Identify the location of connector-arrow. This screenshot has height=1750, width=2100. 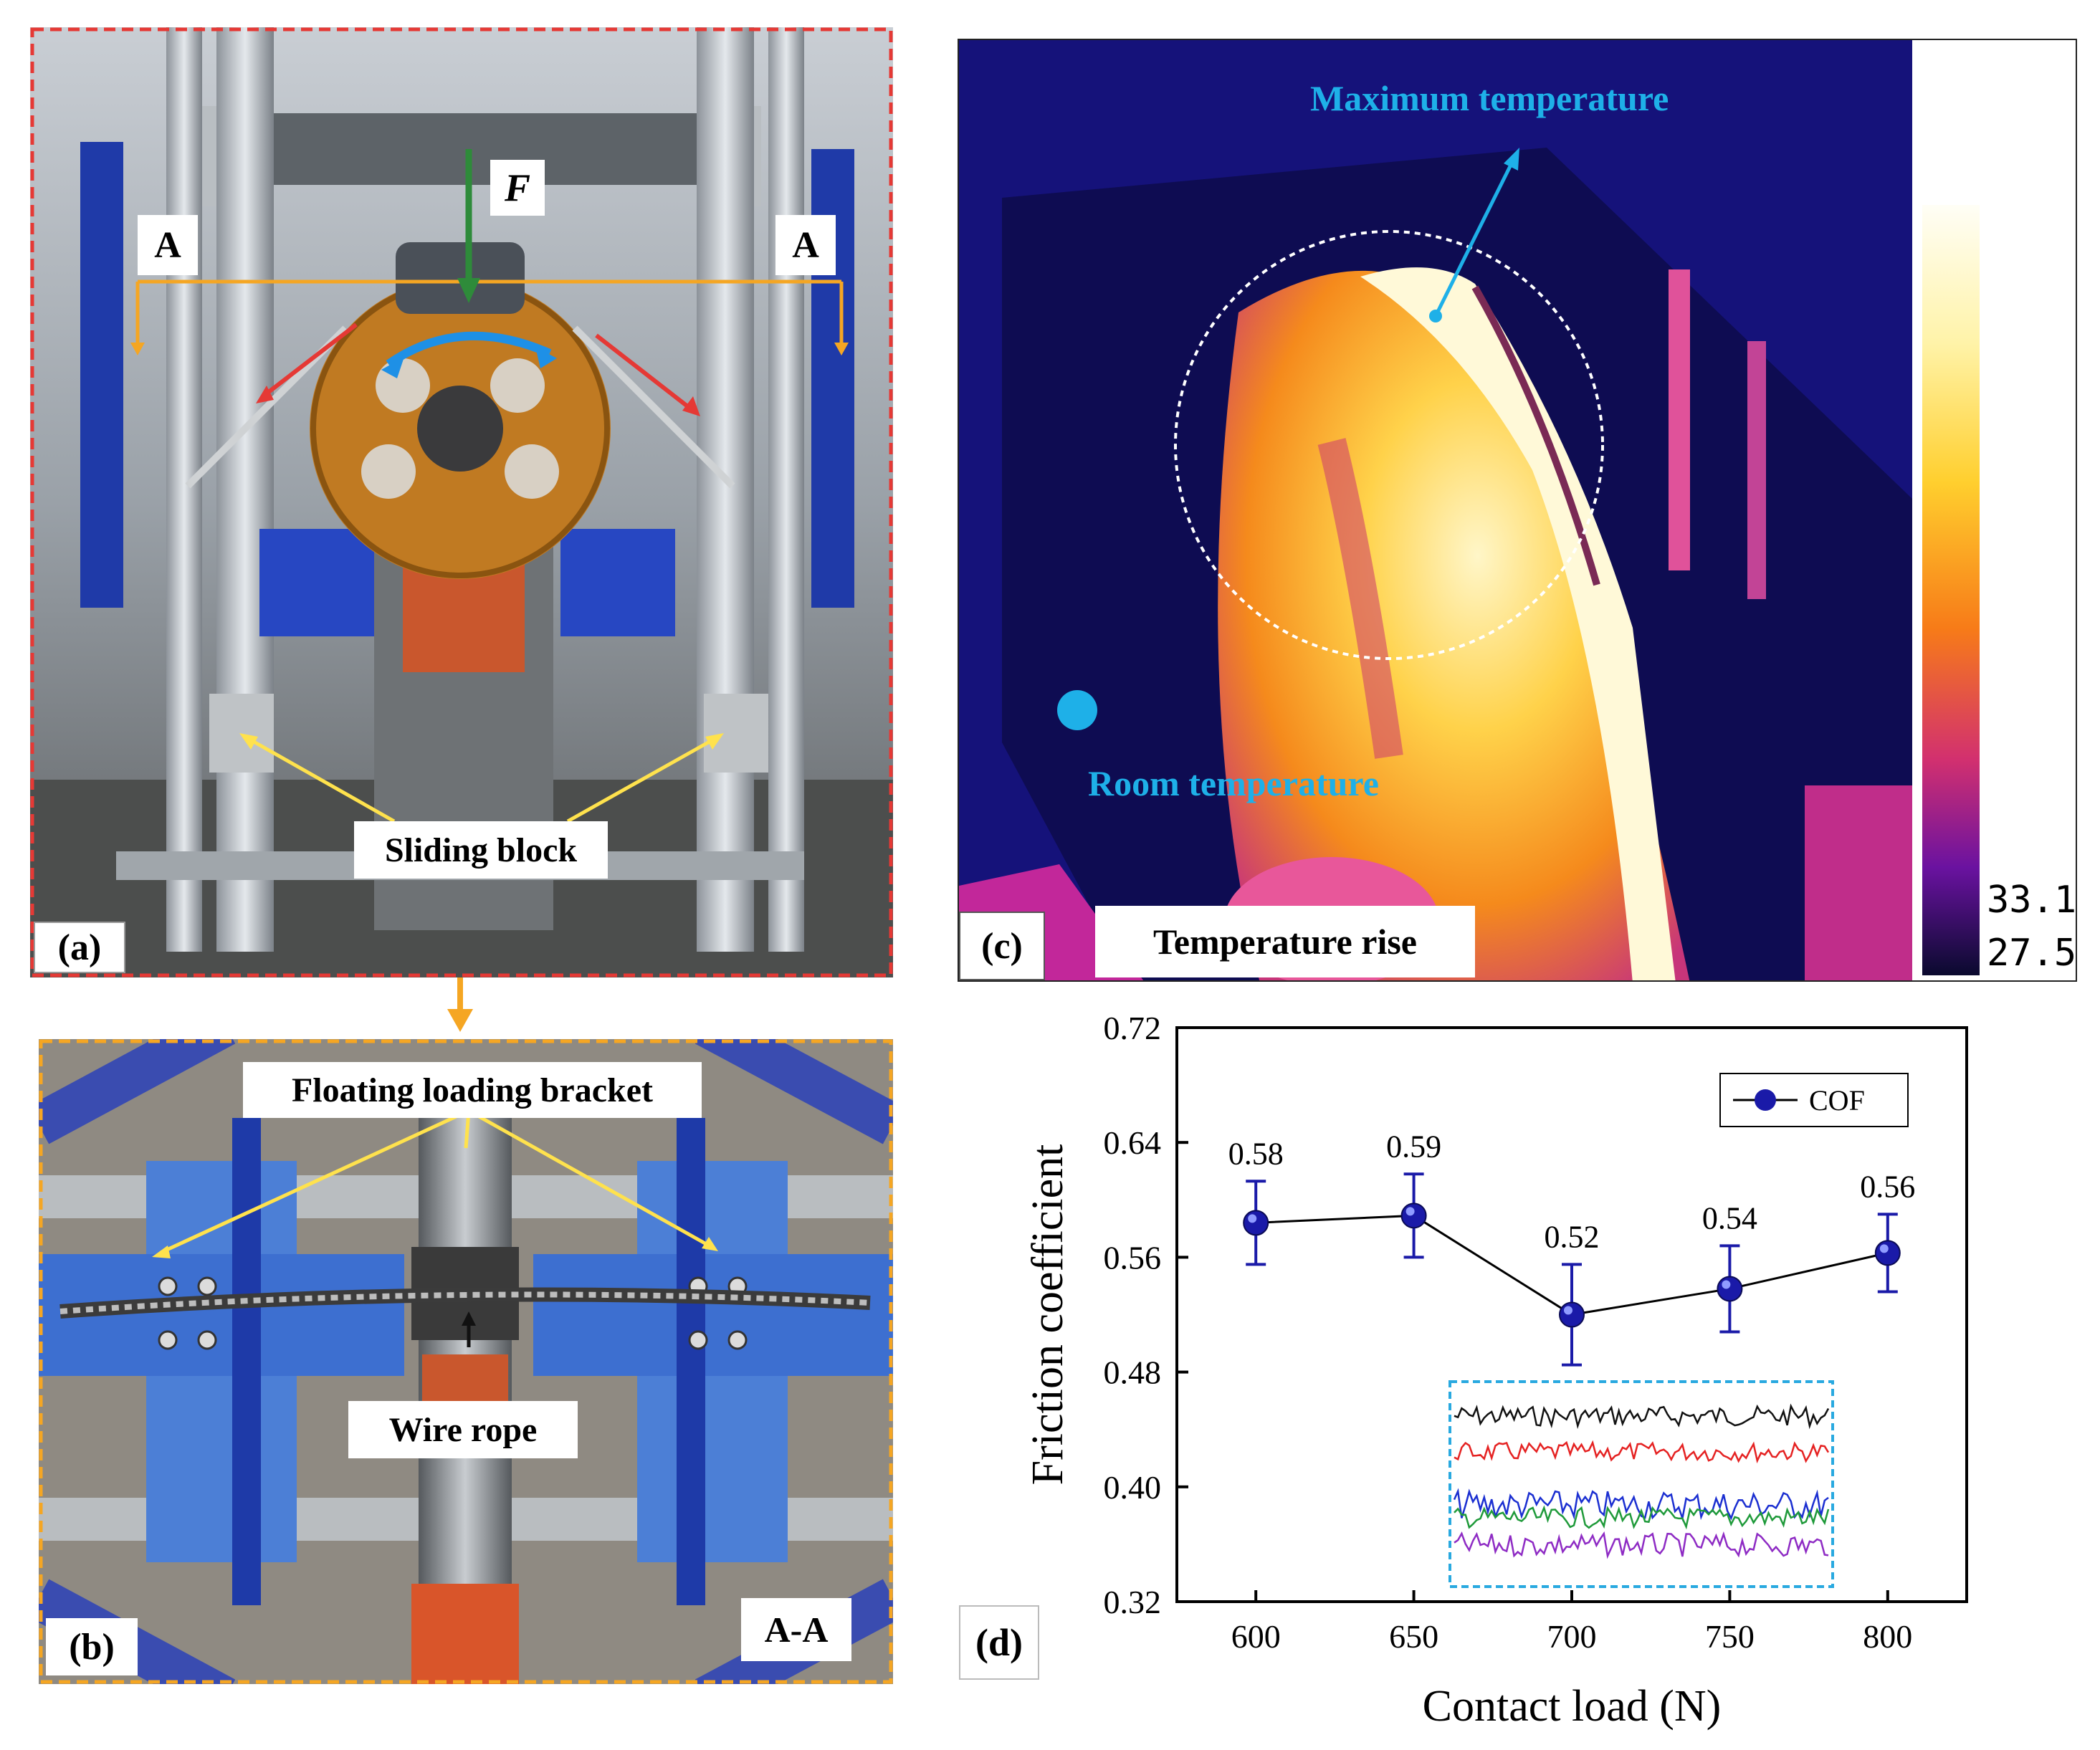
(460, 1004).